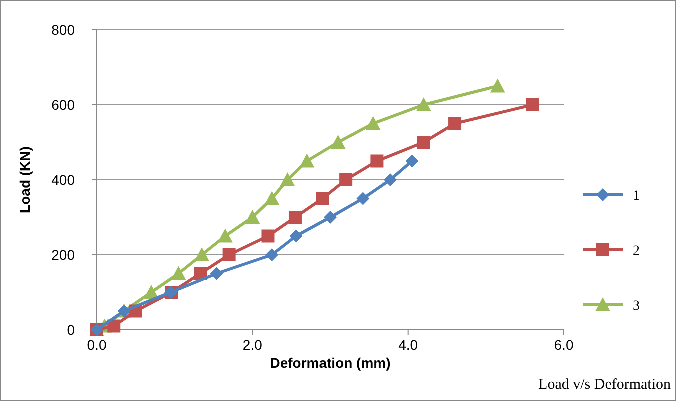  I want to click on legend-label: 3, so click(636, 306).